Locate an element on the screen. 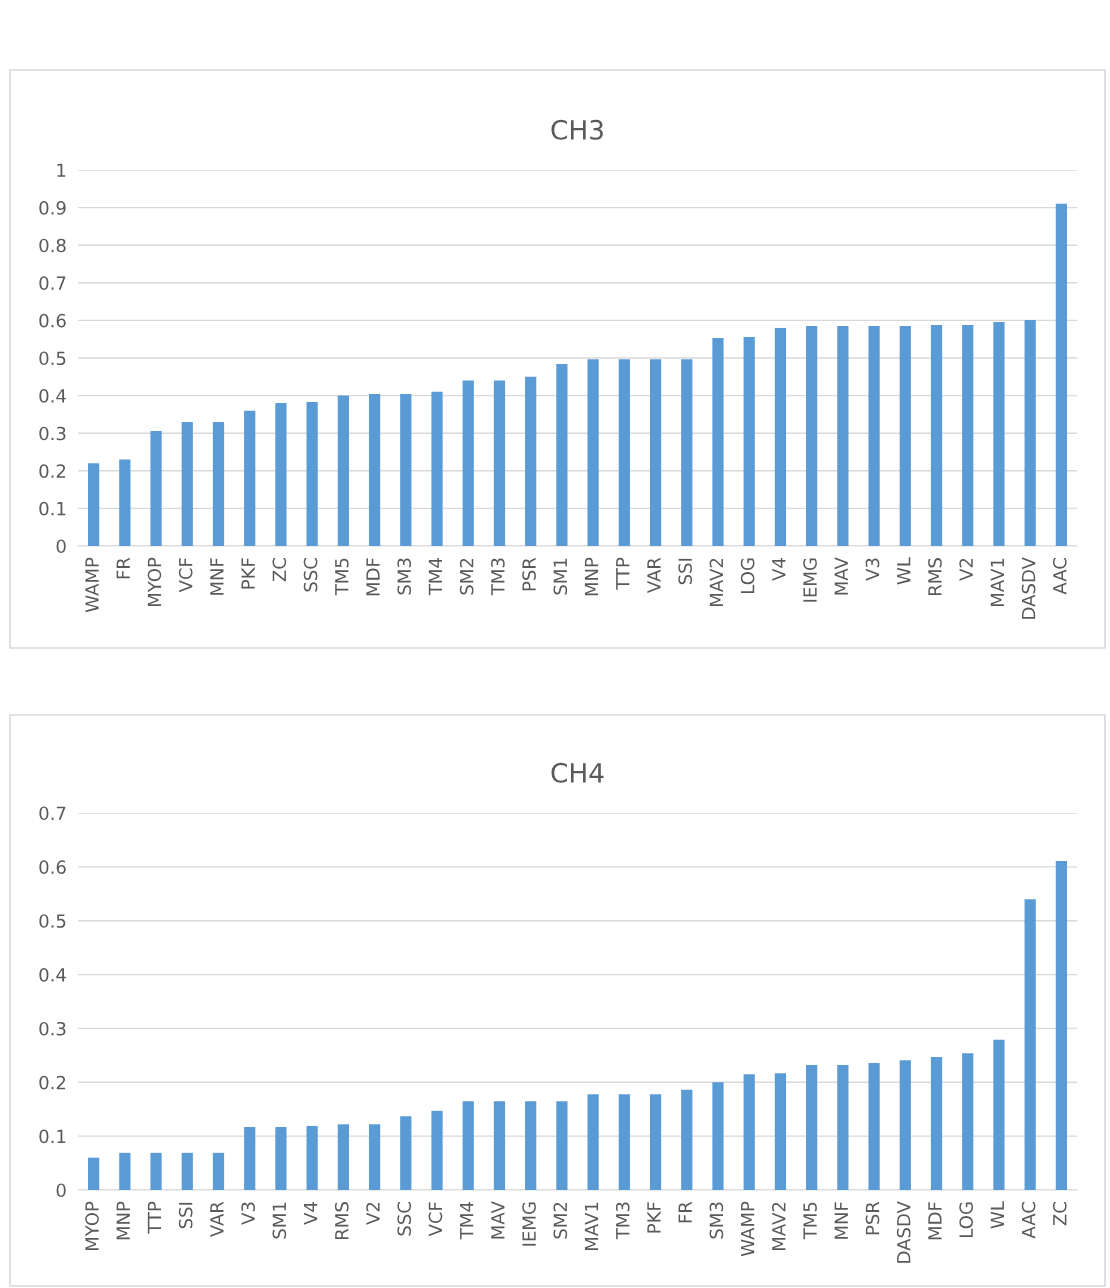 The width and height of the screenshot is (1110, 1288). x-tick-label: SM3 is located at coordinates (716, 1220).